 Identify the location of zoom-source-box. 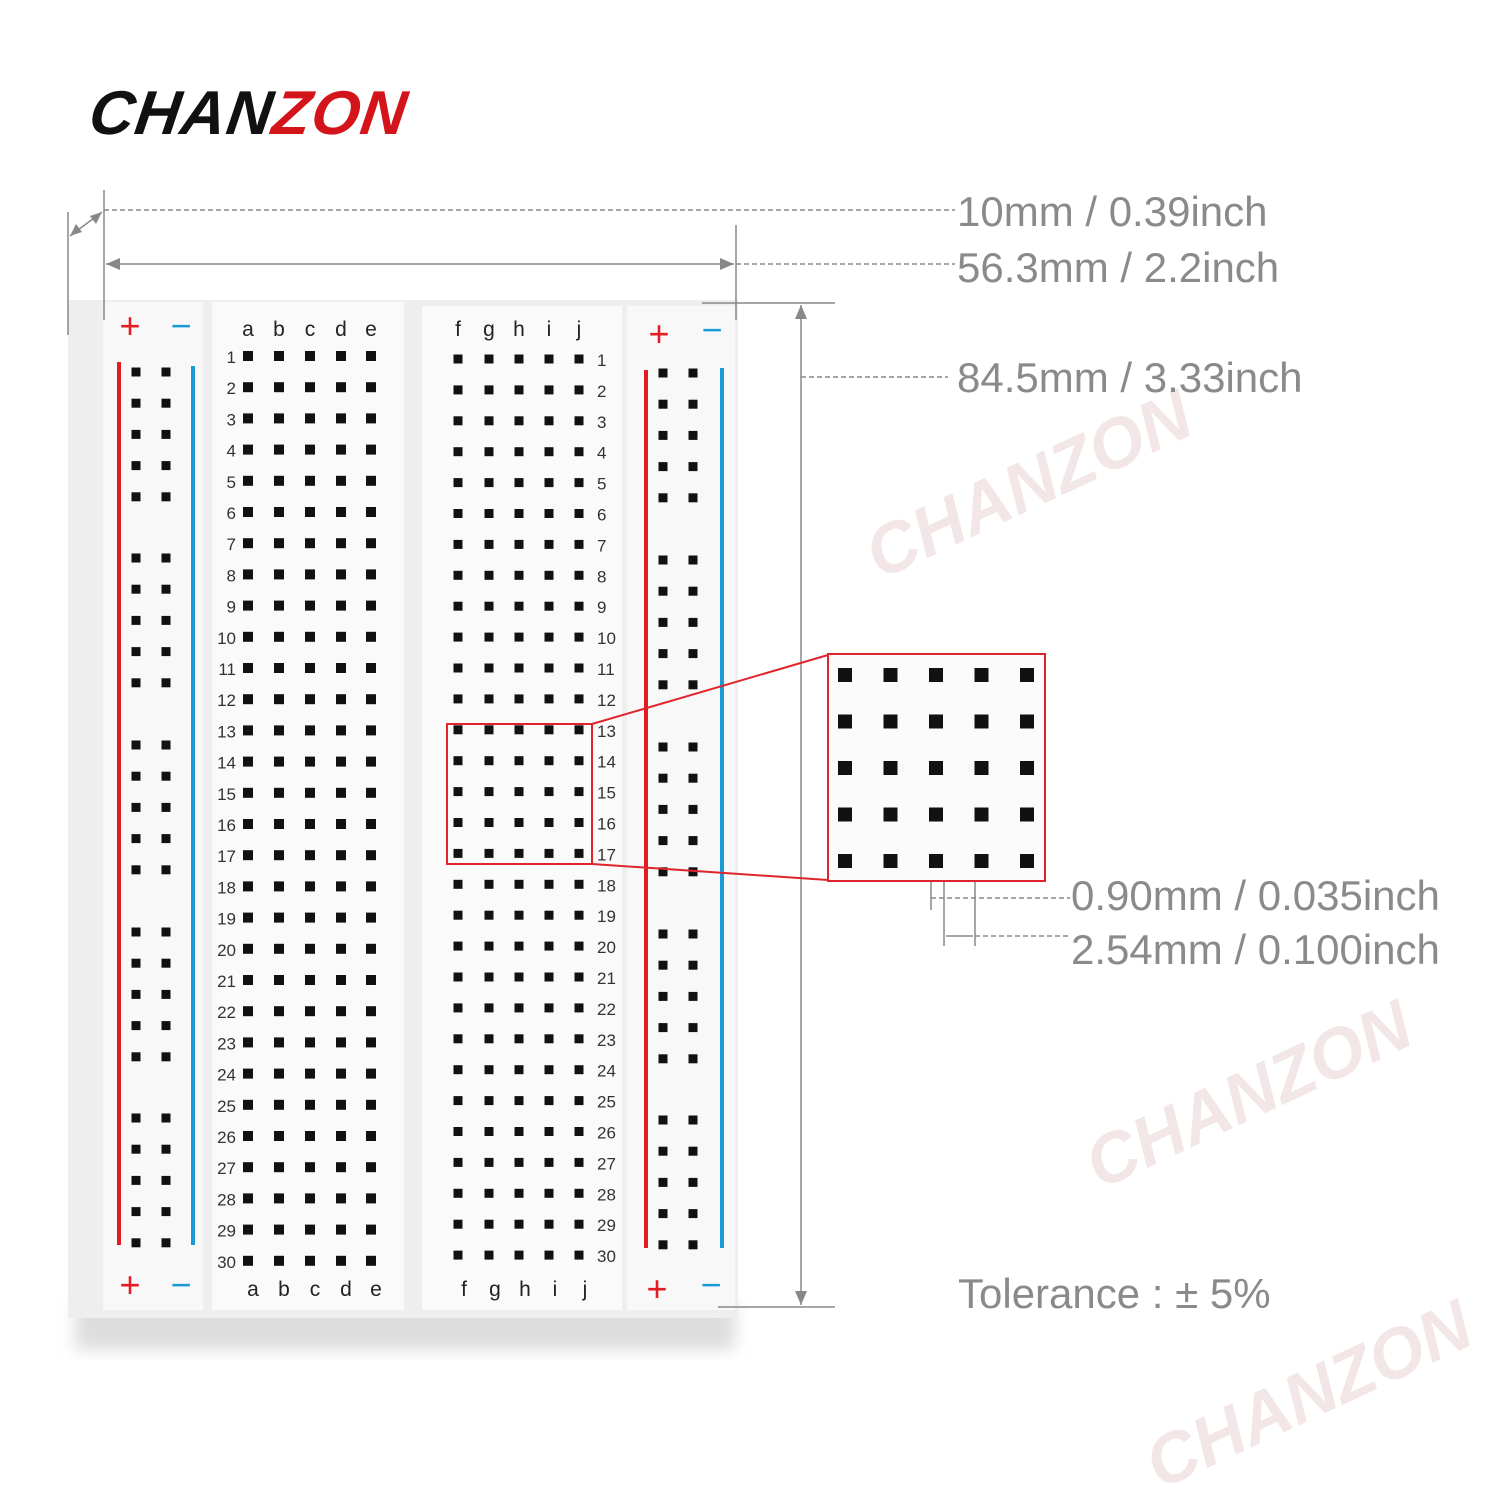
(519, 794).